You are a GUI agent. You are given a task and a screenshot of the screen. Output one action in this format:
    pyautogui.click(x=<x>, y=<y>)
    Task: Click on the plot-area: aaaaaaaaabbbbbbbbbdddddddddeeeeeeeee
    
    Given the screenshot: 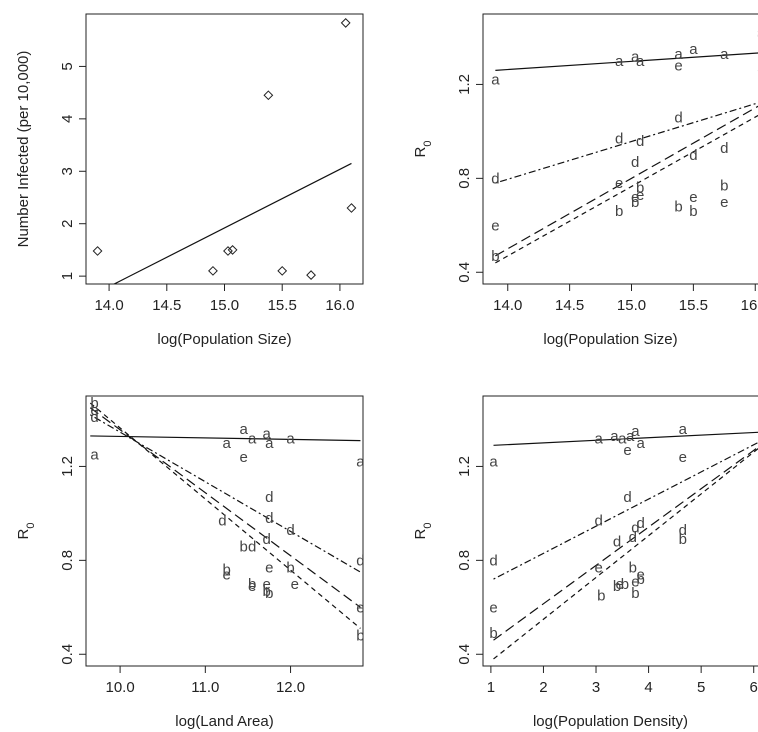 What is the action you would take?
    pyautogui.click(x=624, y=139)
    